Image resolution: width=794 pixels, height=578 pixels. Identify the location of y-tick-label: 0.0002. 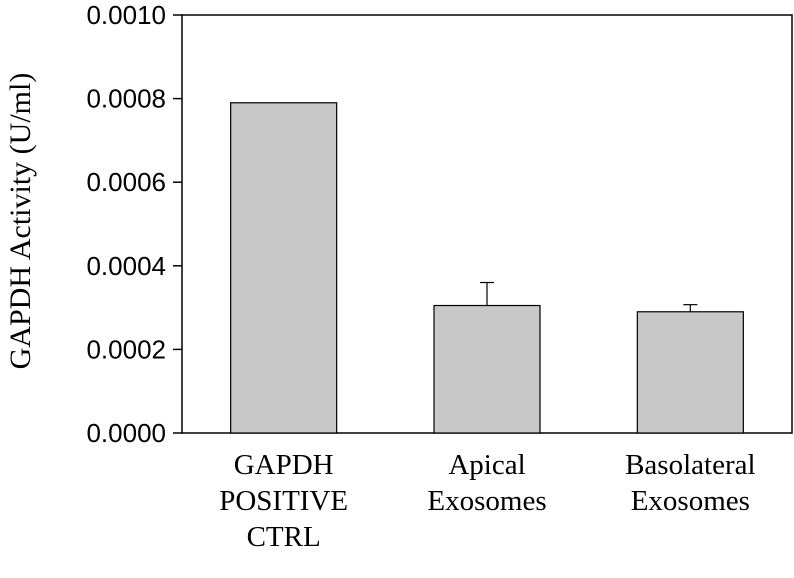
(126, 349).